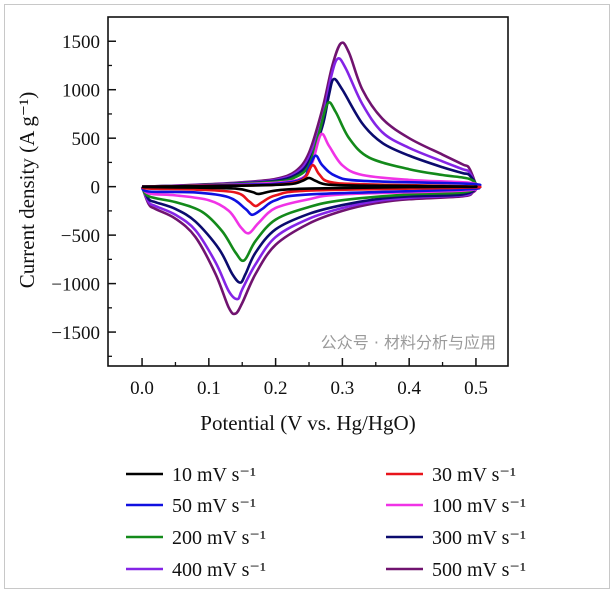  What do you see at coordinates (479, 506) in the screenshot?
I see `legend-label: 100 mV s⁻¹` at bounding box center [479, 506].